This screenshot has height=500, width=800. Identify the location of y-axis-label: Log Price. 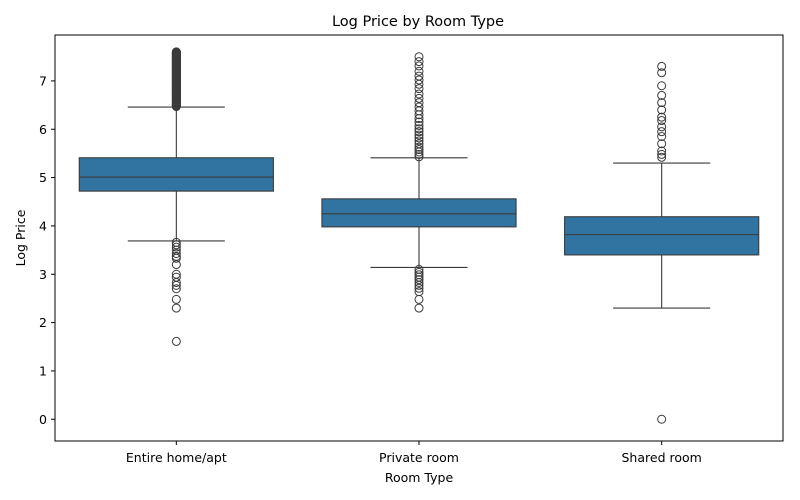
(20, 237).